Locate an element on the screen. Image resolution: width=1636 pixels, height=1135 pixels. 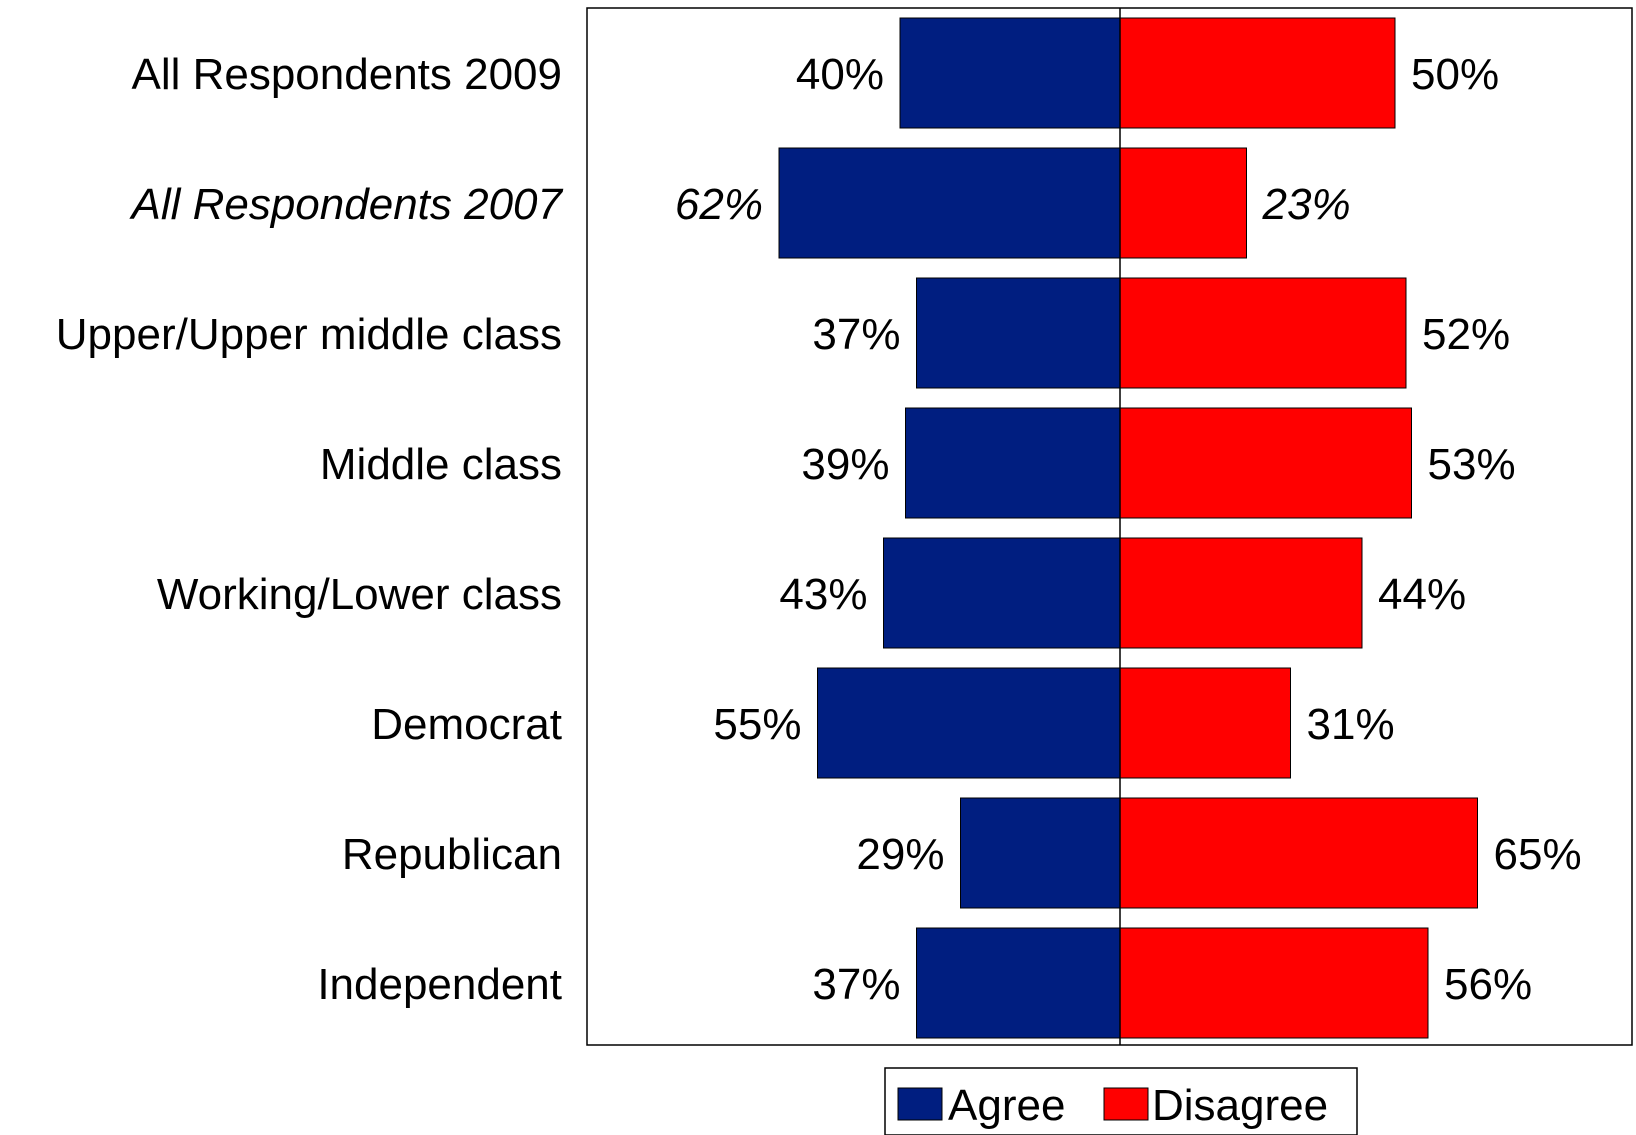
category-label-all-respondents-2009: All Respondents 2009 is located at coordinates (346, 74).